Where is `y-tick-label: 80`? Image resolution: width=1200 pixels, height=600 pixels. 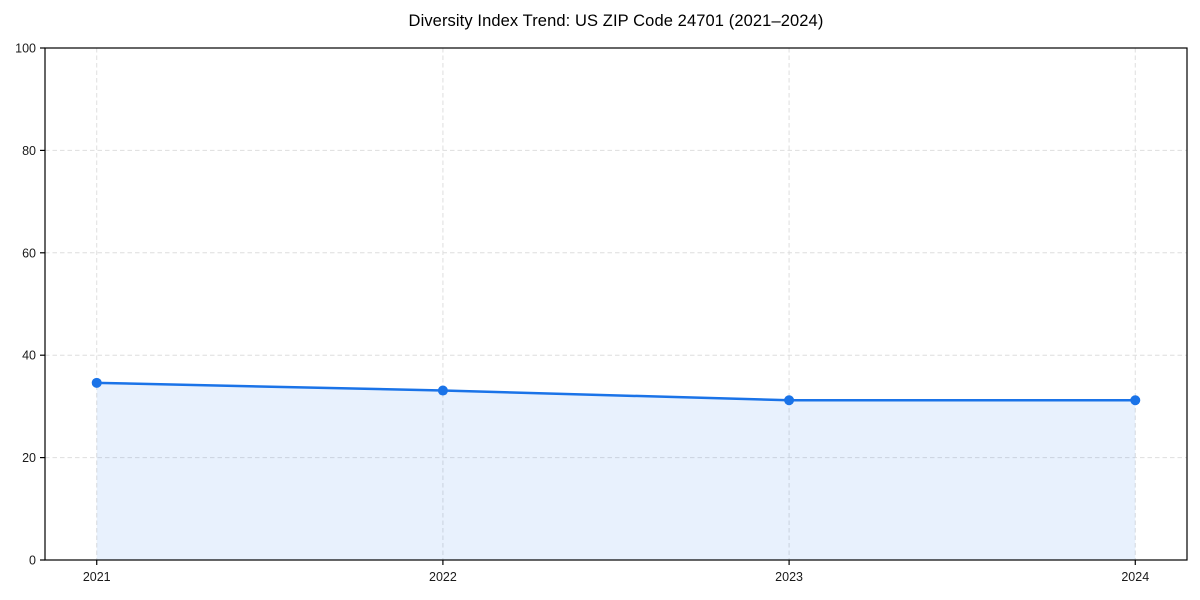 y-tick-label: 80 is located at coordinates (29, 151).